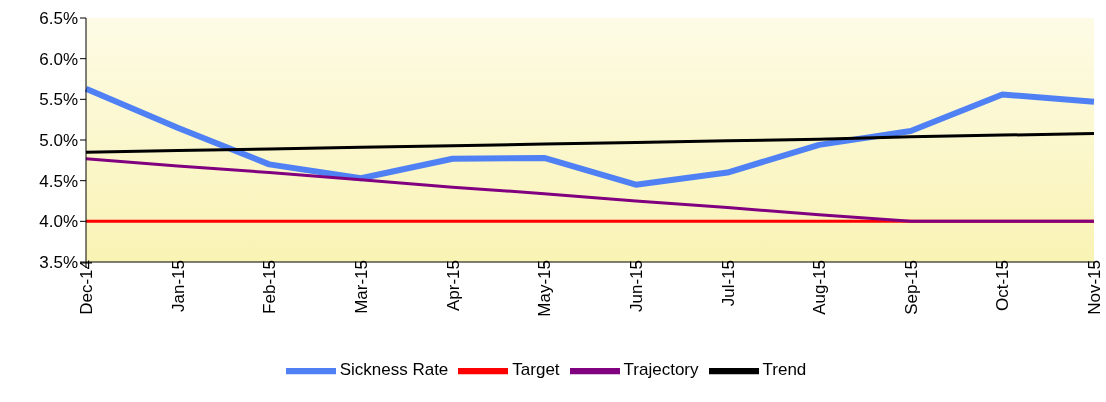 The image size is (1106, 402). Describe the element at coordinates (661, 370) in the screenshot. I see `legend-label: Trajectory` at that location.